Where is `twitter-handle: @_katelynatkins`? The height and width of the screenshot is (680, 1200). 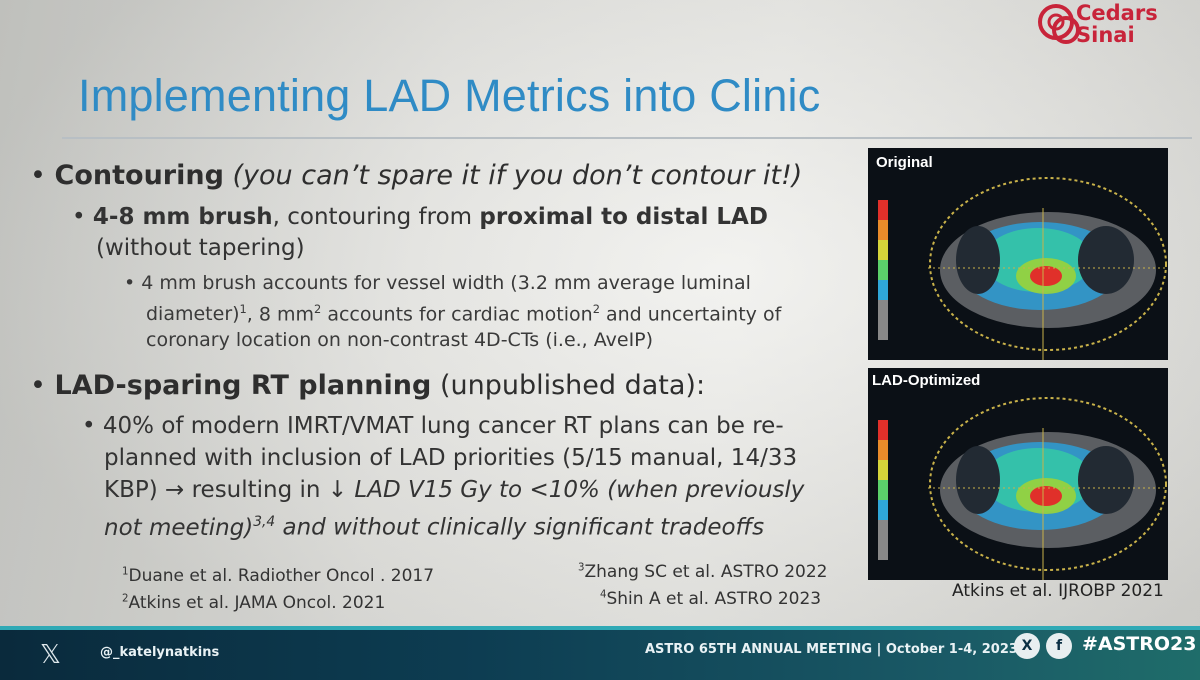
twitter-handle: @_katelynatkins is located at coordinates (160, 652).